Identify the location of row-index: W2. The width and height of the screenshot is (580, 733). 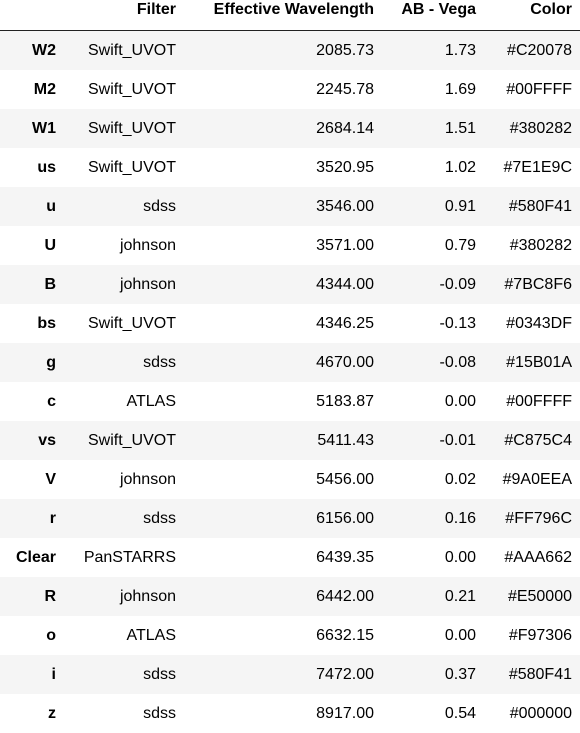
(32, 51).